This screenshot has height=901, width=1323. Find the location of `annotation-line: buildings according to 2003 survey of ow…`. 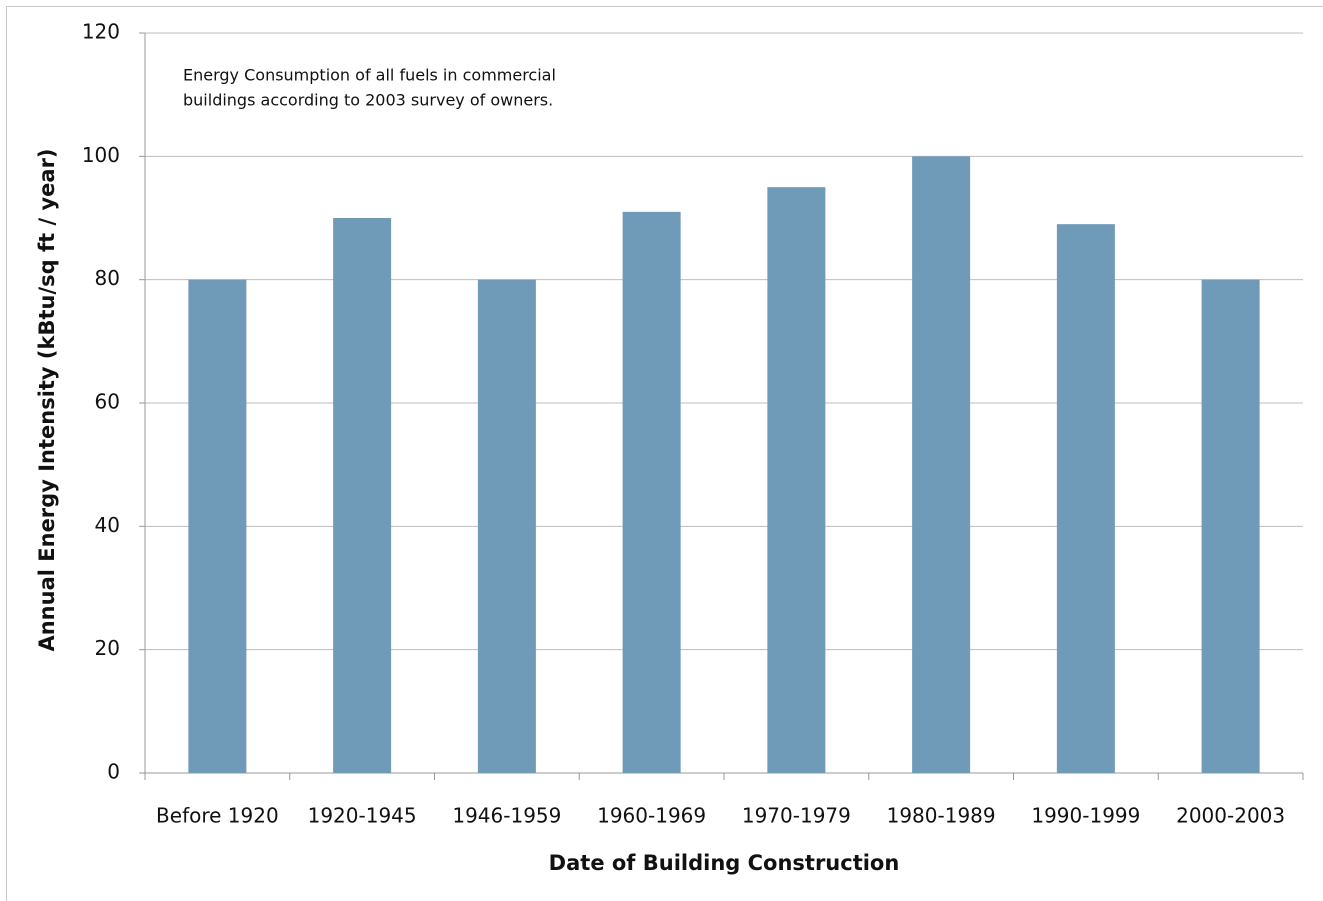

annotation-line: buildings according to 2003 survey of ow… is located at coordinates (368, 100).